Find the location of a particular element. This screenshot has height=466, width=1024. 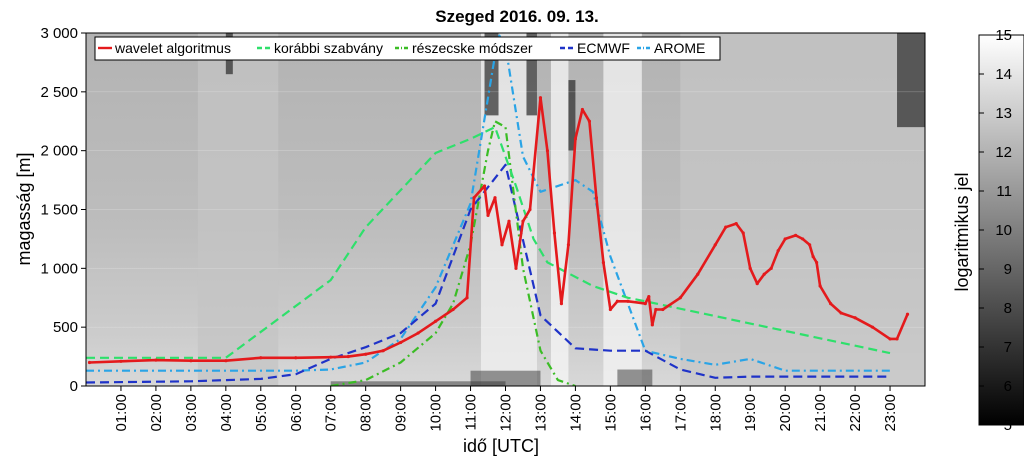

chart-title: Szeged 2016. 09. 13. is located at coordinates (517, 16).